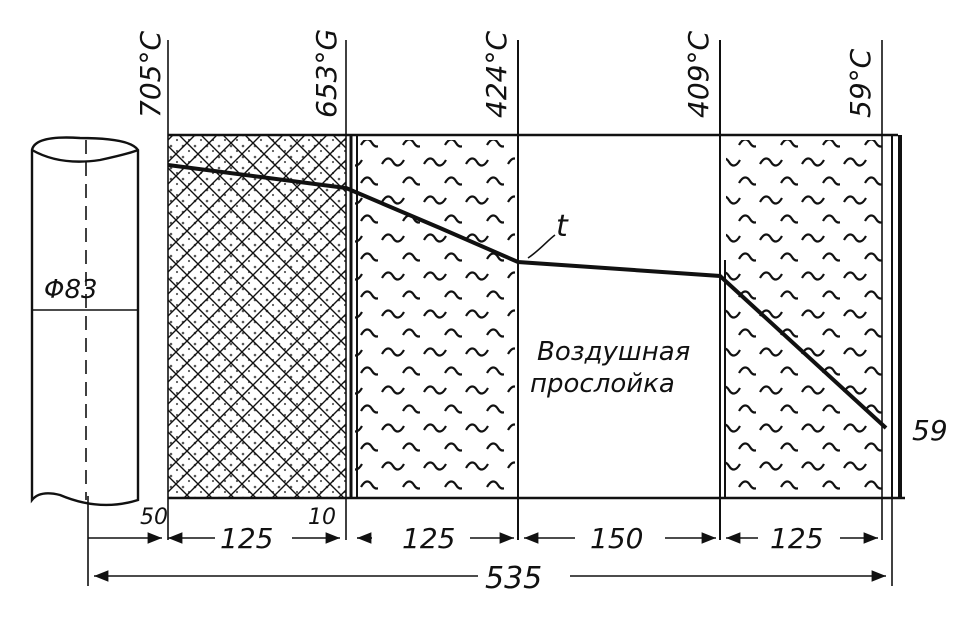 This screenshot has width=980, height=620. Describe the element at coordinates (541, 246) in the screenshot. I see `curve-leader-line` at that location.